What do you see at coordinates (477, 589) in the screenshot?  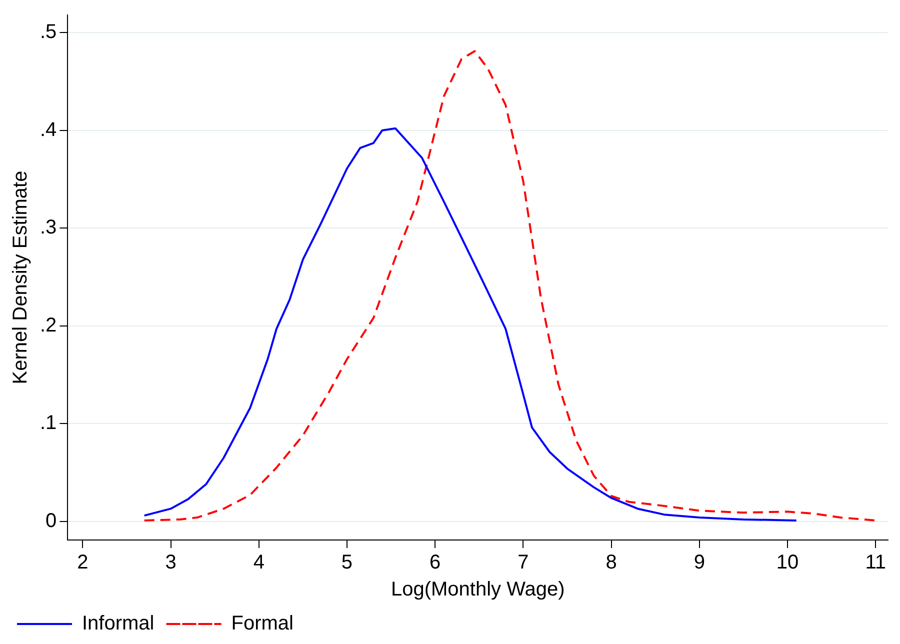 I see `x-axis-title: Log(Monthly Wage)` at bounding box center [477, 589].